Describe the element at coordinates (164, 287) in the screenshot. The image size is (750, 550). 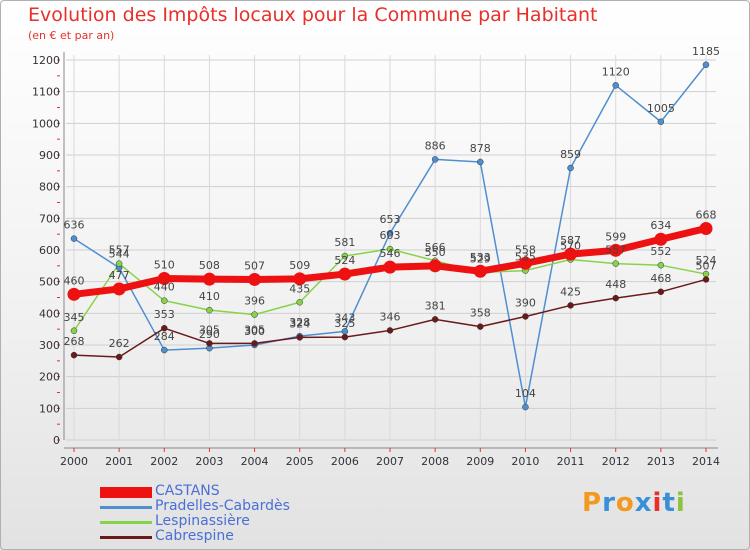
I see `data-label: 440` at that location.